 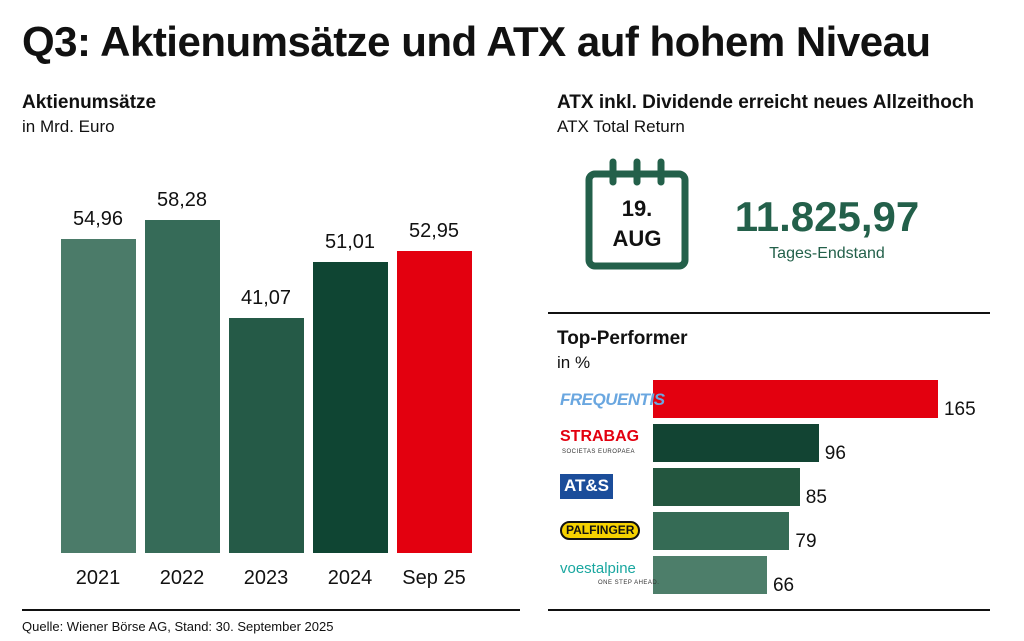 What do you see at coordinates (587, 486) in the screenshot?
I see `at-s-logo: AT&S` at bounding box center [587, 486].